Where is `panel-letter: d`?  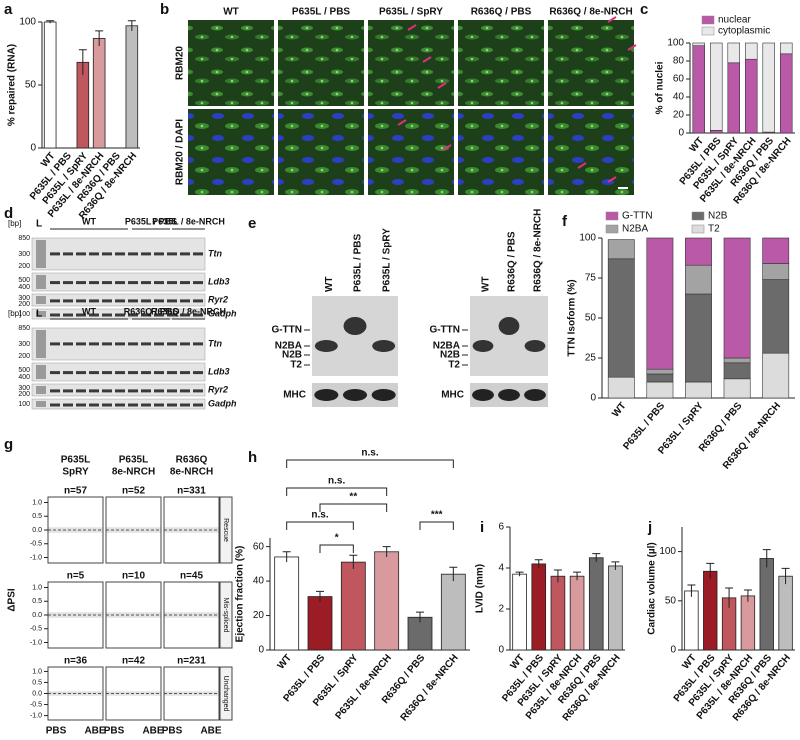 panel-letter: d is located at coordinates (8, 213).